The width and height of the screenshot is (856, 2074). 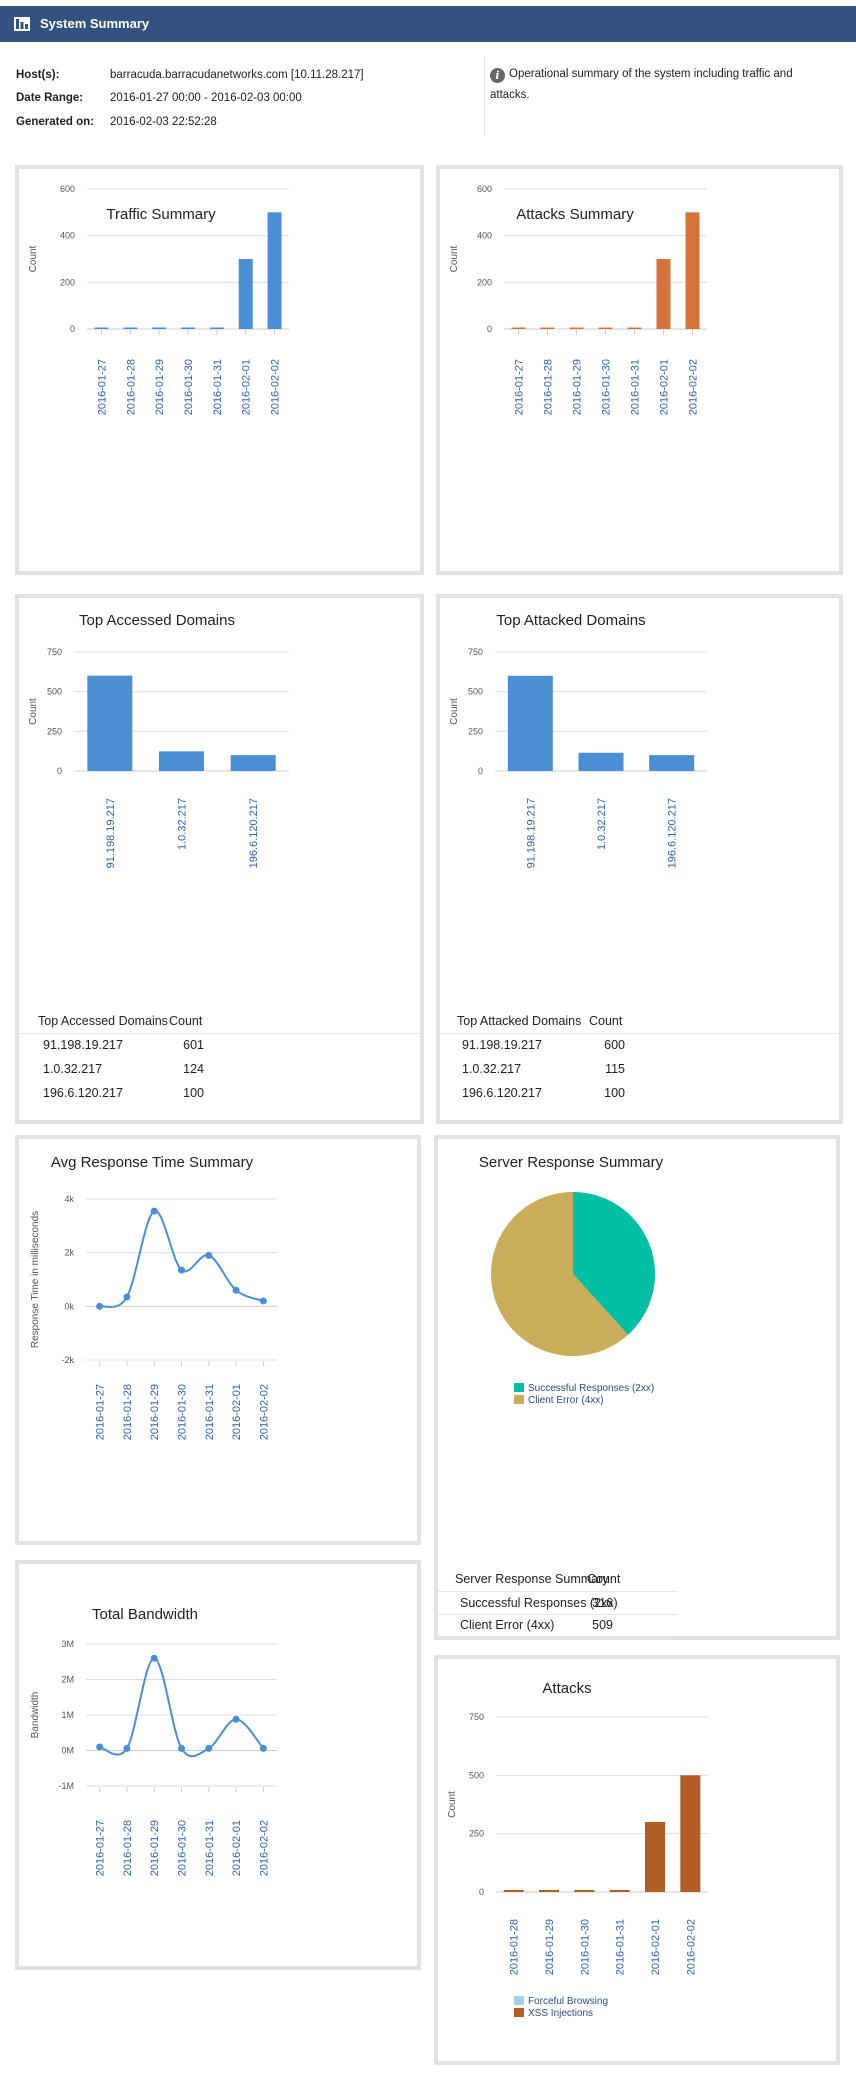 What do you see at coordinates (186, 1021) in the screenshot?
I see `table-header-count: Count` at bounding box center [186, 1021].